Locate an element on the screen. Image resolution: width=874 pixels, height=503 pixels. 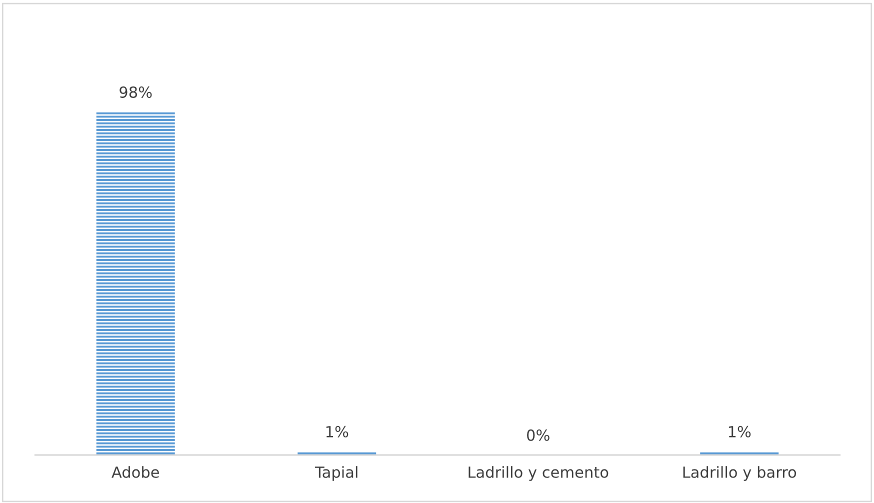
data-label: 0% is located at coordinates (538, 435).